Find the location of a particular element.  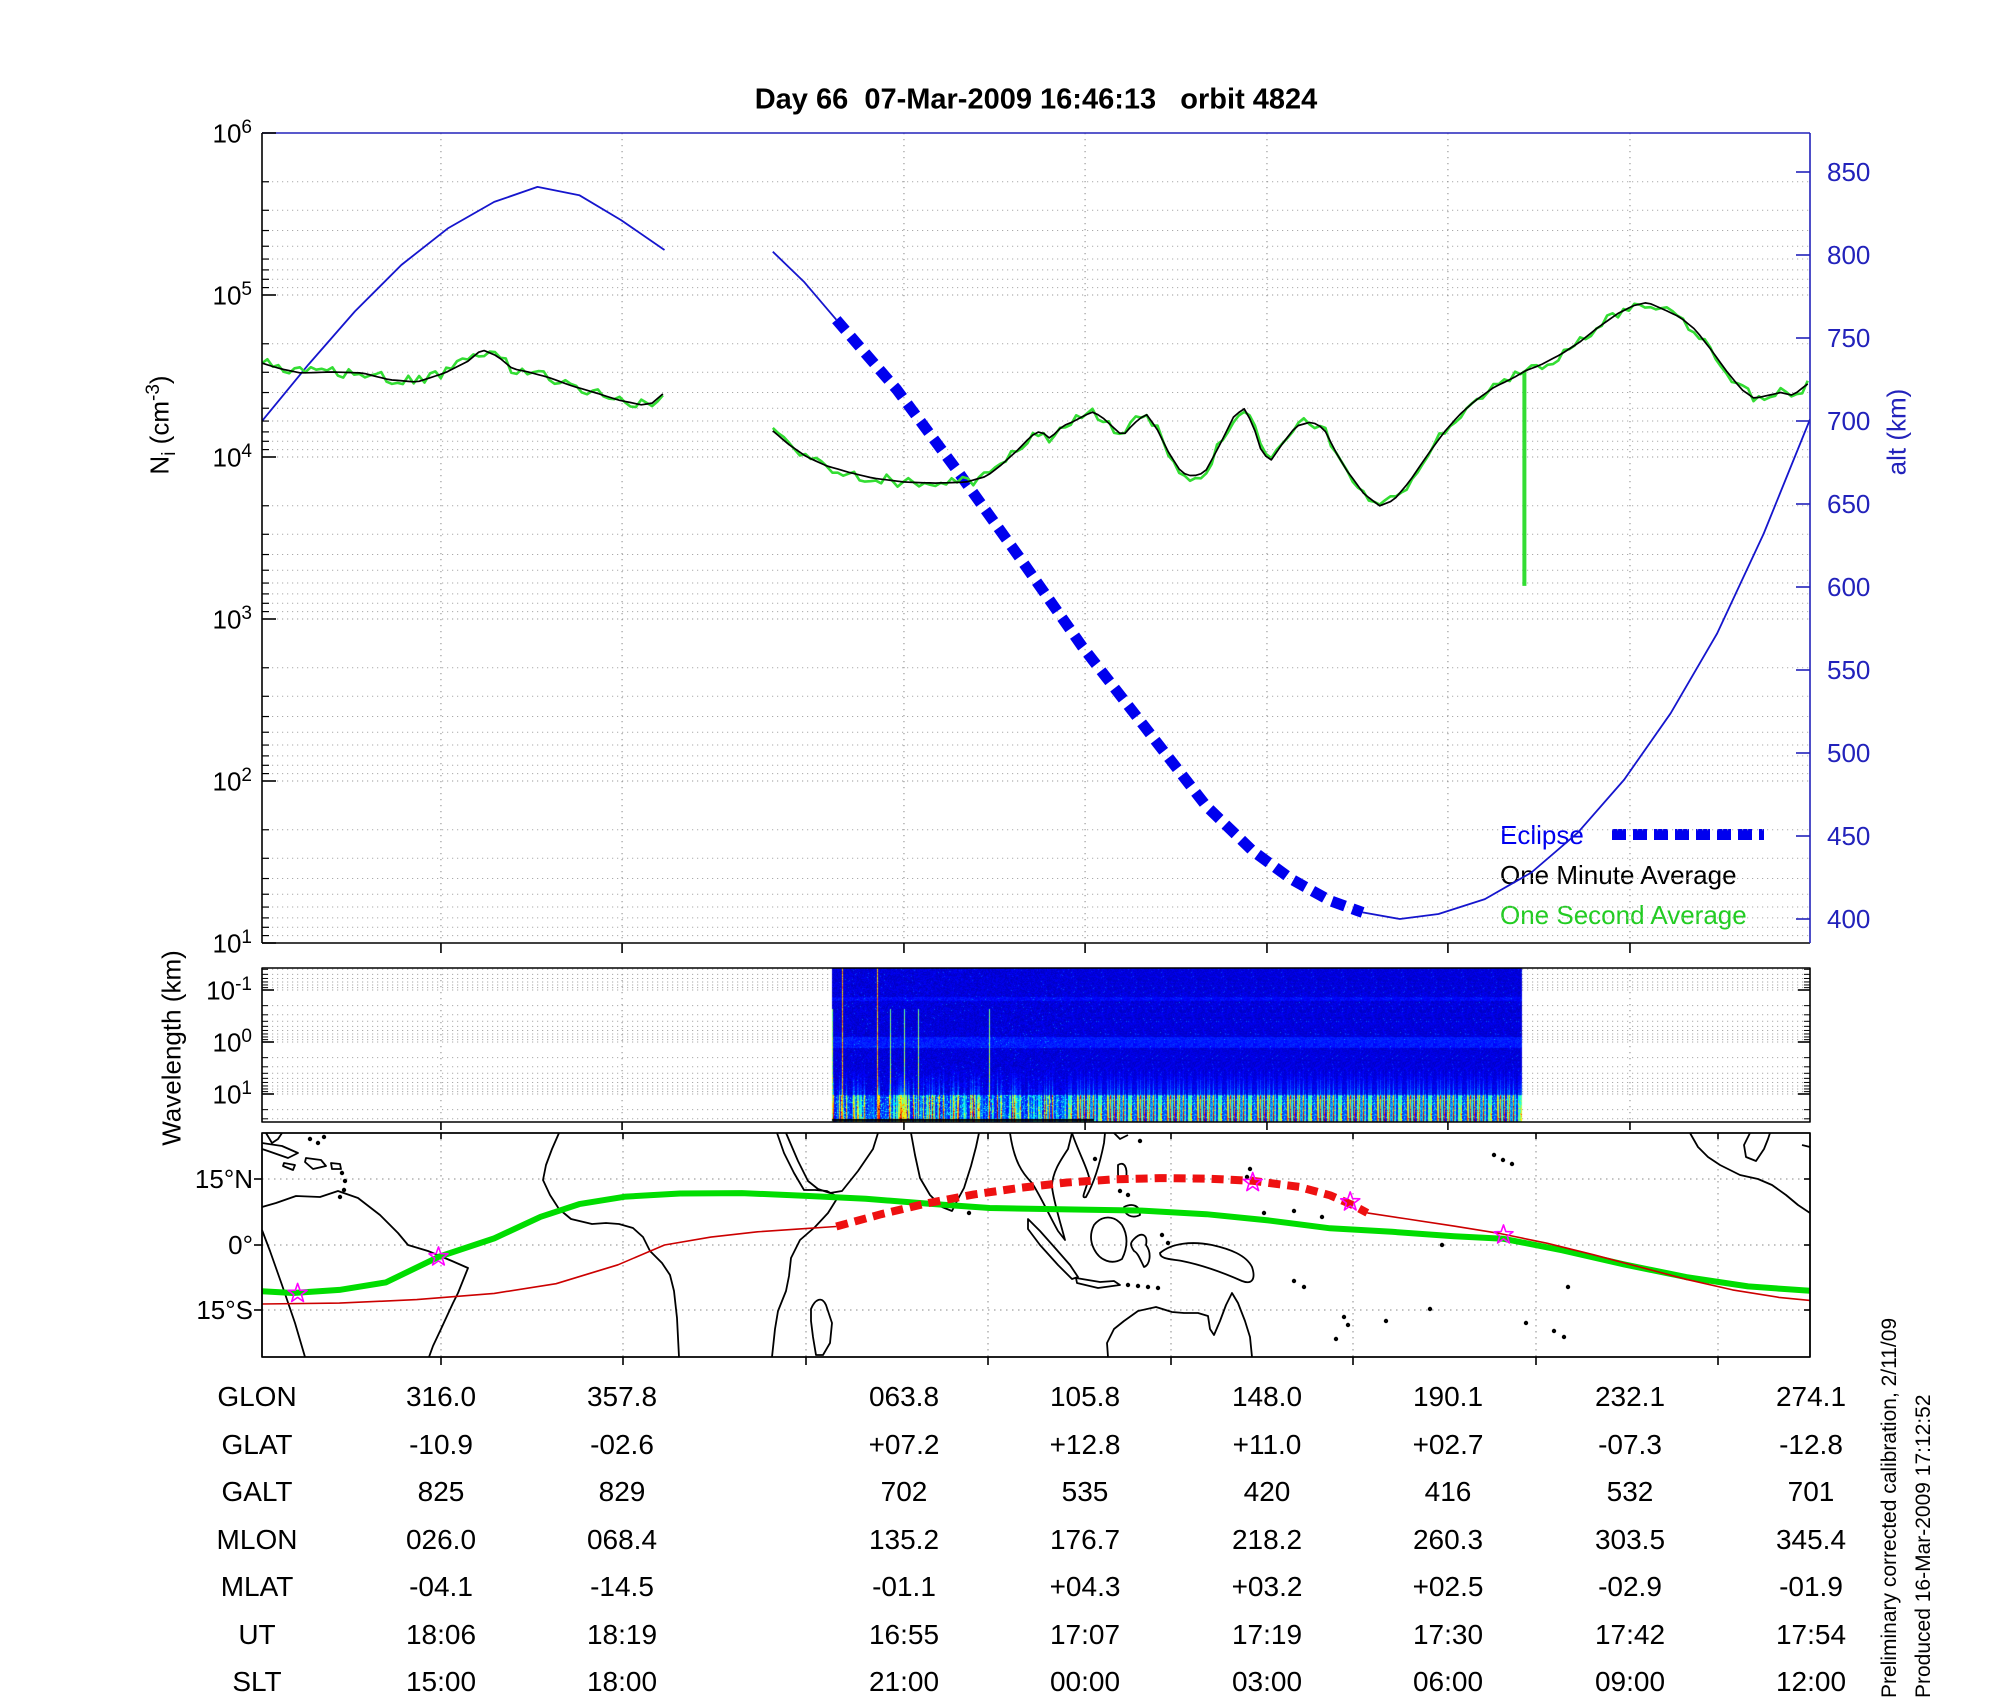

map-lat-label: 15°S is located at coordinates (224, 1310).